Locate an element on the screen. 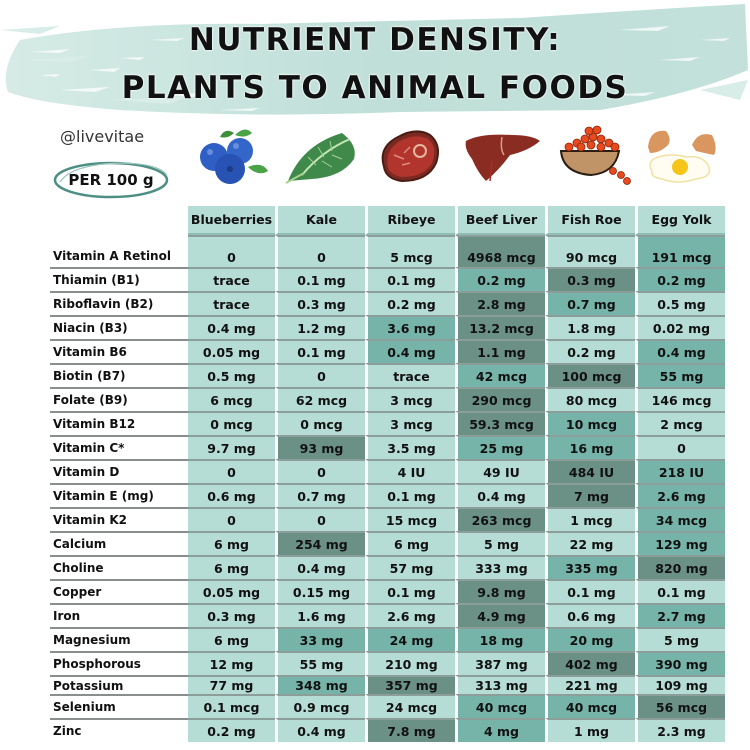 Image resolution: width=750 pixels, height=750 pixels. value-cell: 402 mg is located at coordinates (590, 663).